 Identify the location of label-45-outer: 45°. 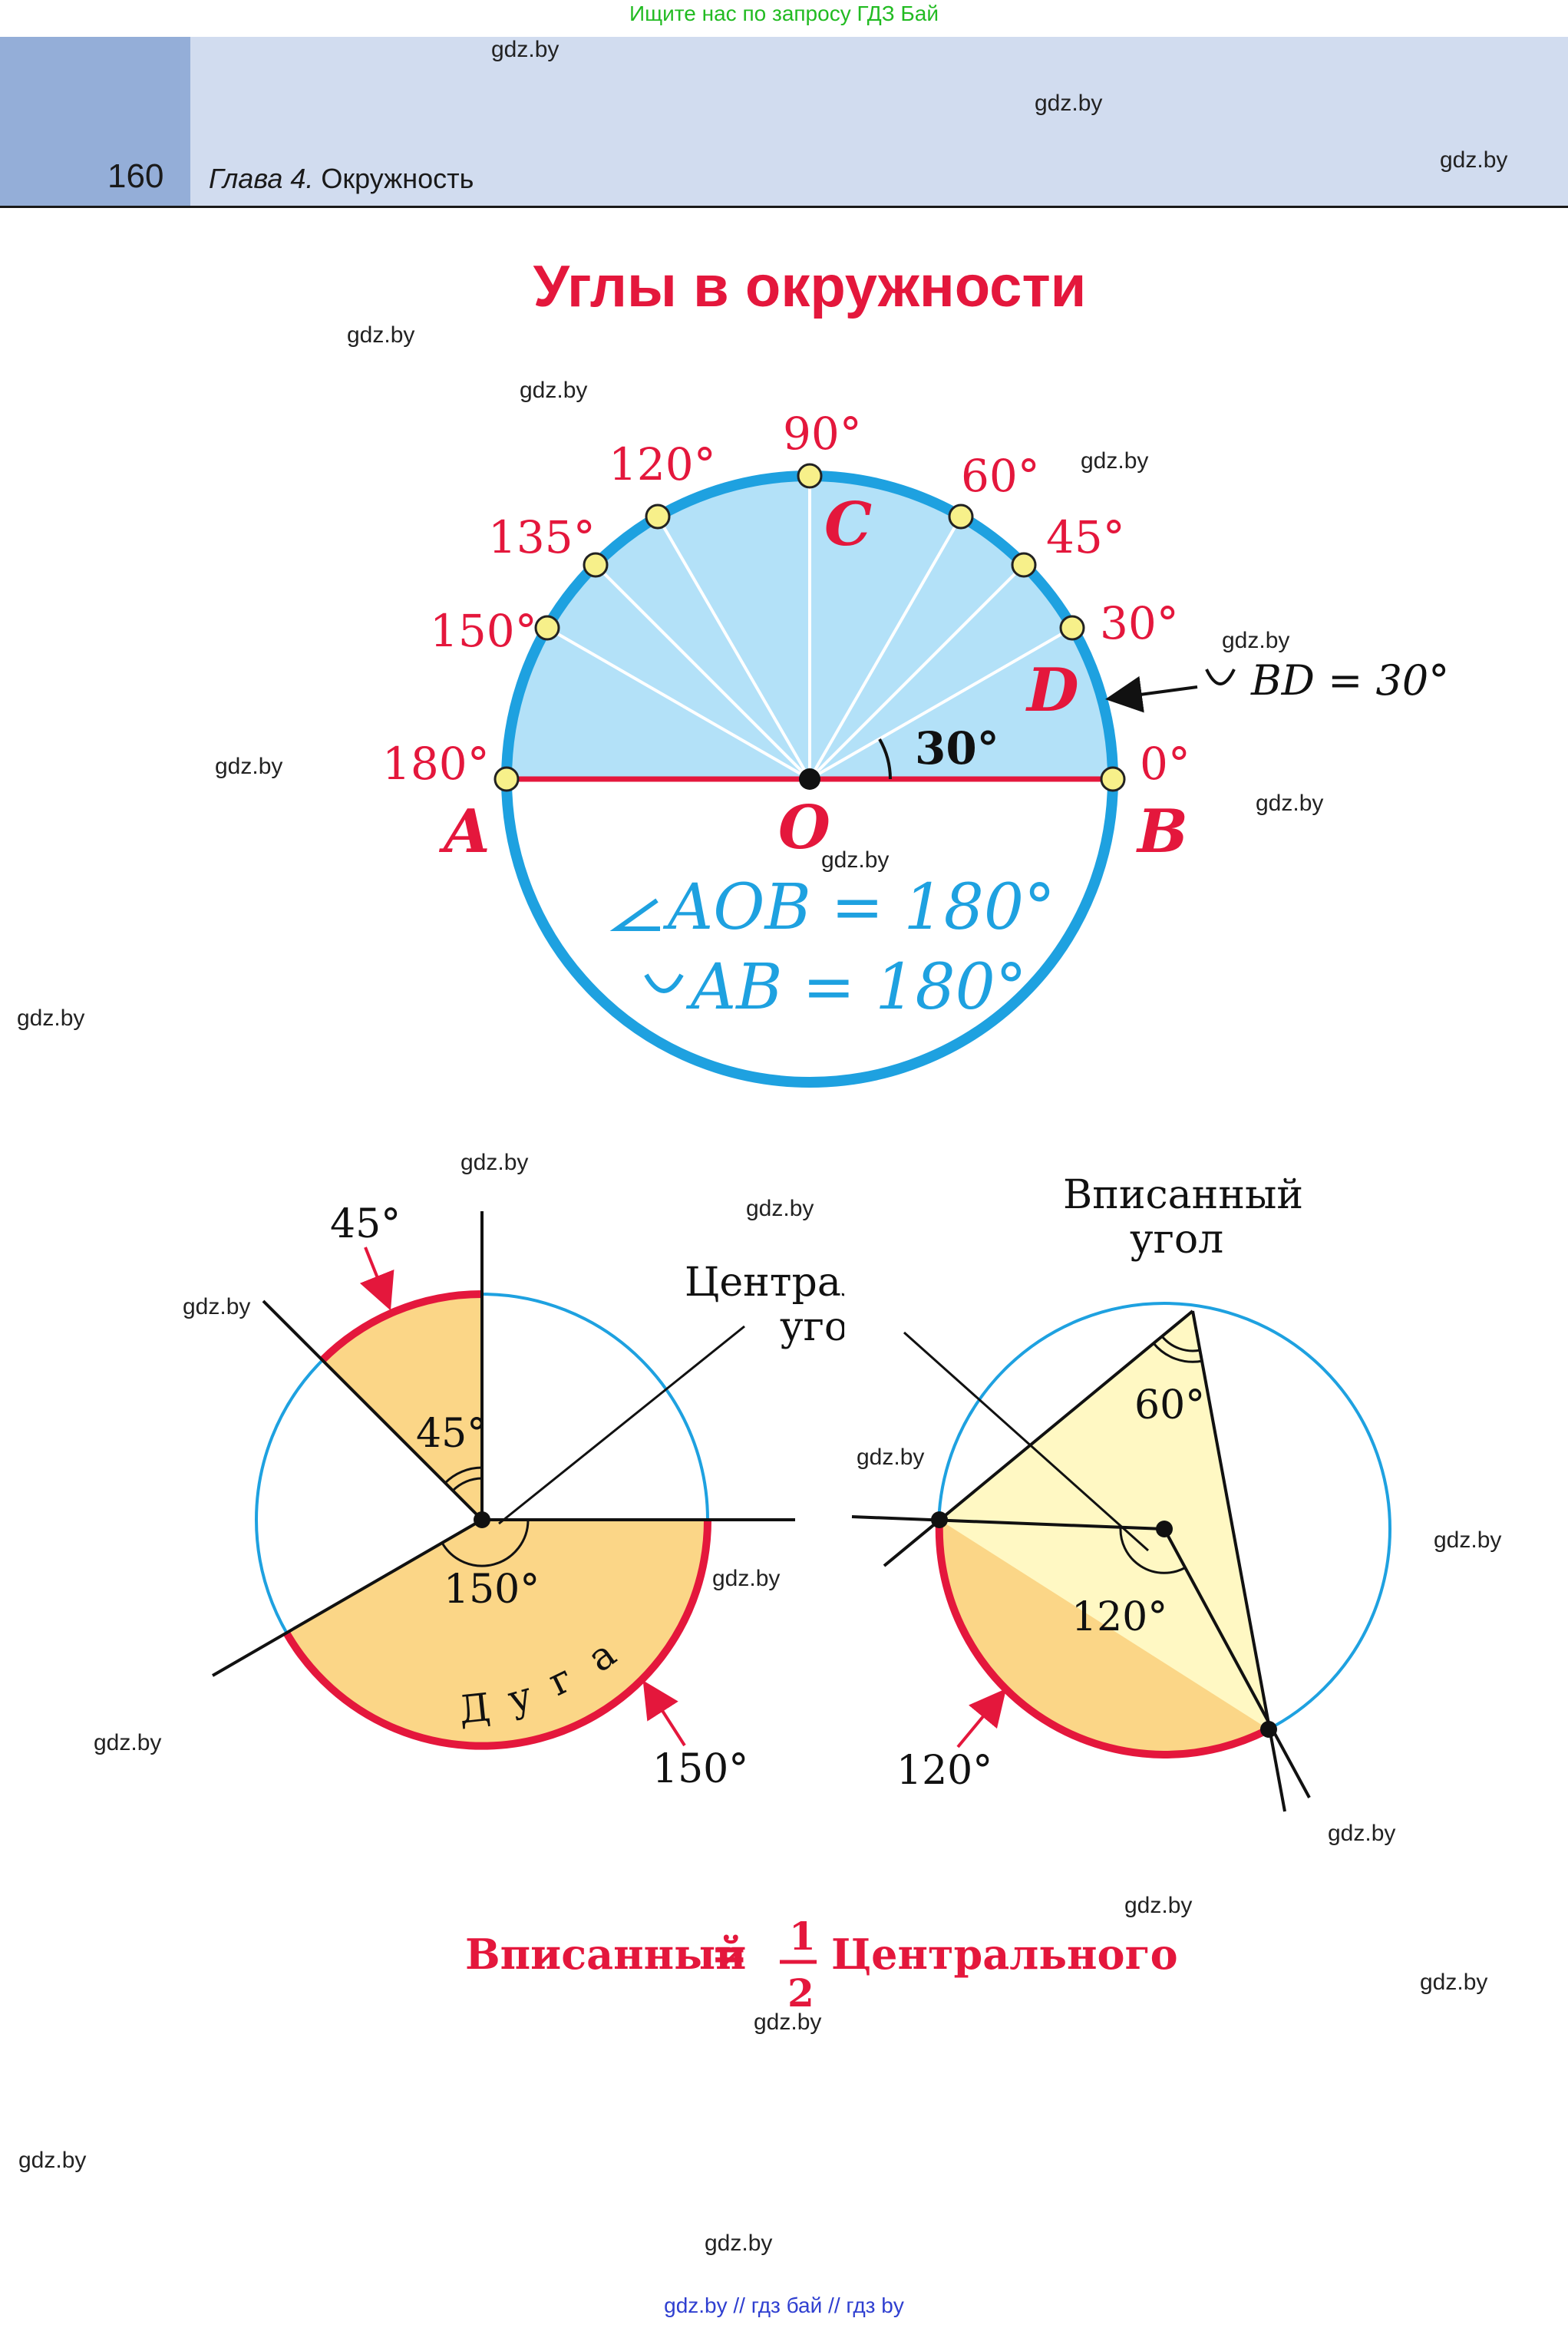
(365, 1224).